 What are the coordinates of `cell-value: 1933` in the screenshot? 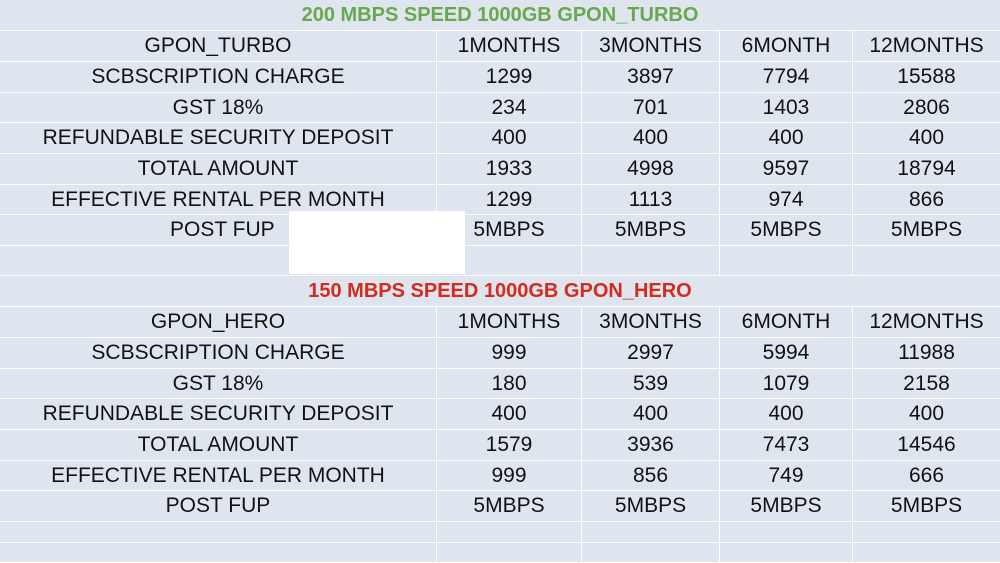 It's located at (509, 169).